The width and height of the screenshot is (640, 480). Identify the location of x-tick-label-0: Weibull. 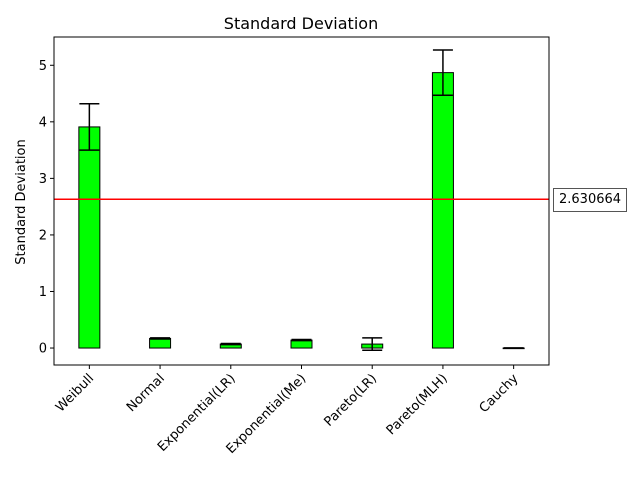
(75, 393).